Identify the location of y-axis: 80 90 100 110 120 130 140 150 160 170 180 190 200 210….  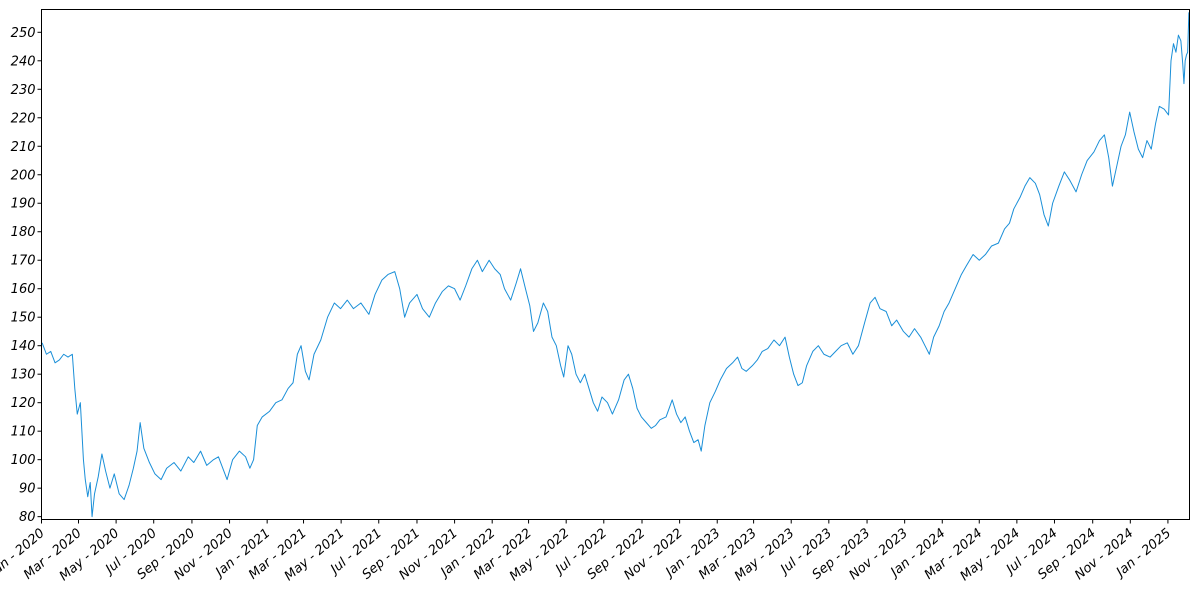
(26, 275).